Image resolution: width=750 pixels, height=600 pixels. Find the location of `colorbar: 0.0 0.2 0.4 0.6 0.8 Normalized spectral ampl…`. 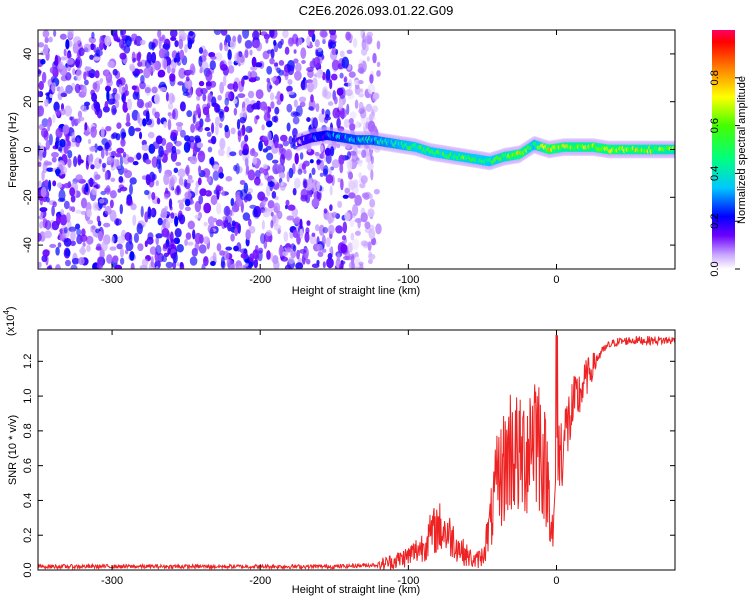

colorbar: 0.0 0.2 0.4 0.6 0.8 Normalized spectral ampl… is located at coordinates (728, 153).